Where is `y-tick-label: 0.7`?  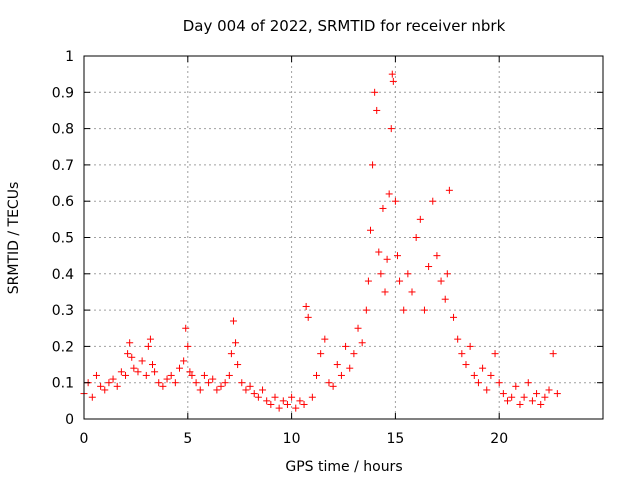 y-tick-label: 0.7 is located at coordinates (63, 166).